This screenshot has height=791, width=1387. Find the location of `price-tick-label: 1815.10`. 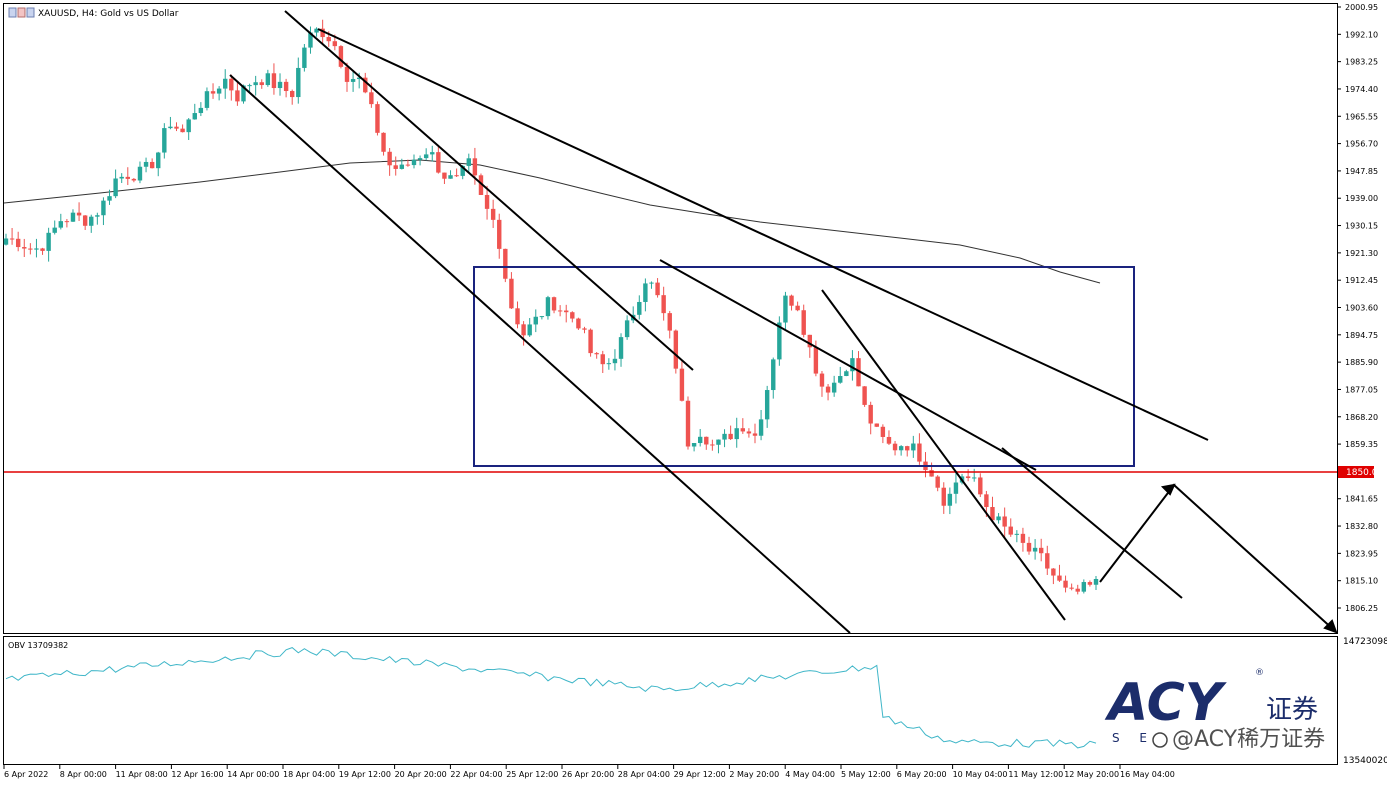

price-tick-label: 1815.10 is located at coordinates (1361, 581).